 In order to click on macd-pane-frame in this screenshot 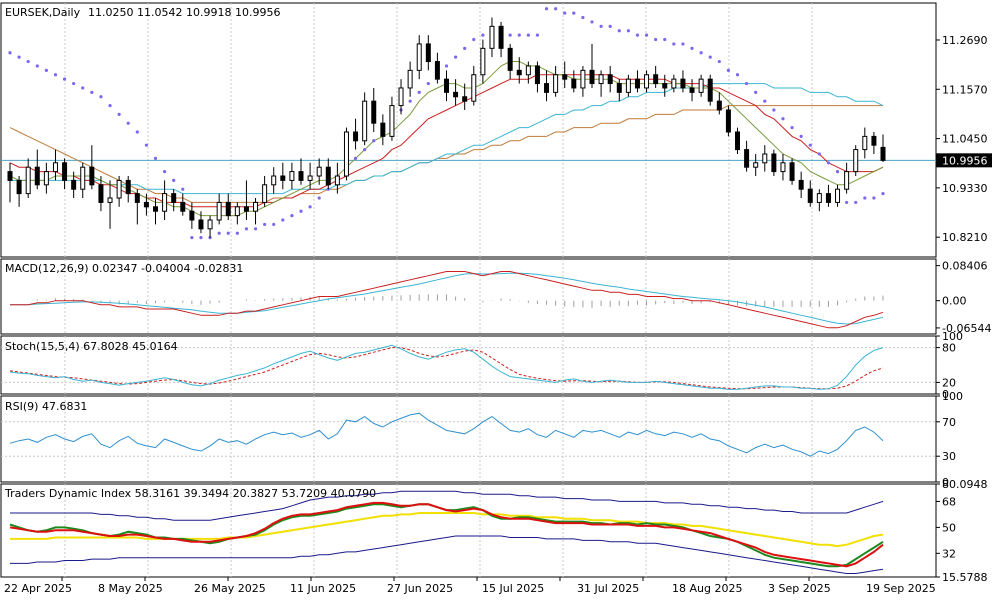, I will do `click(468, 296)`.